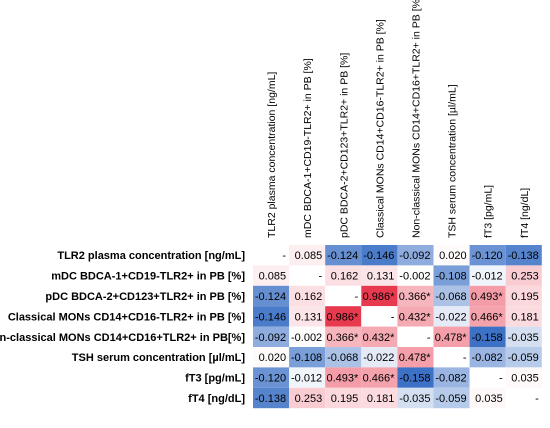 The image size is (550, 428). I want to click on cell-value-label: 0.366*, so click(415, 297).